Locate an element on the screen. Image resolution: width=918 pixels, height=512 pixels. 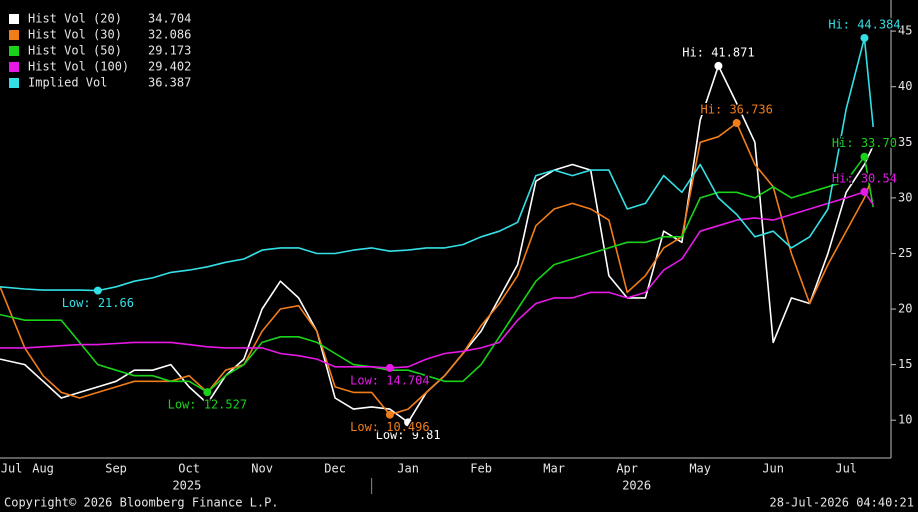
x-tick-label: Apr is located at coordinates (627, 469).